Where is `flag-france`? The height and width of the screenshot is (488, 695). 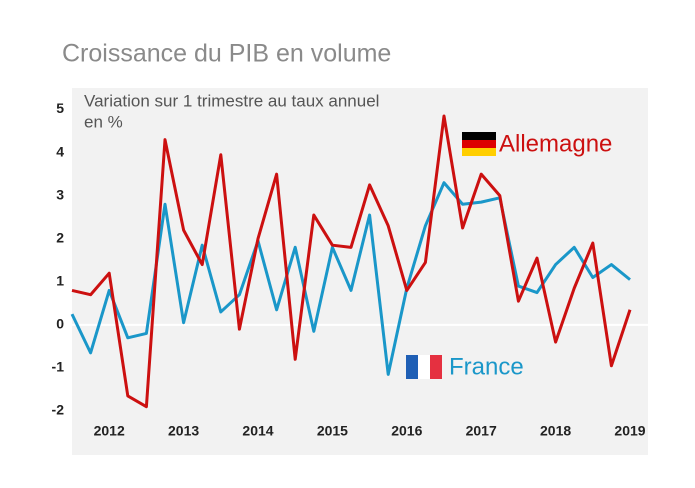 flag-france is located at coordinates (424, 367).